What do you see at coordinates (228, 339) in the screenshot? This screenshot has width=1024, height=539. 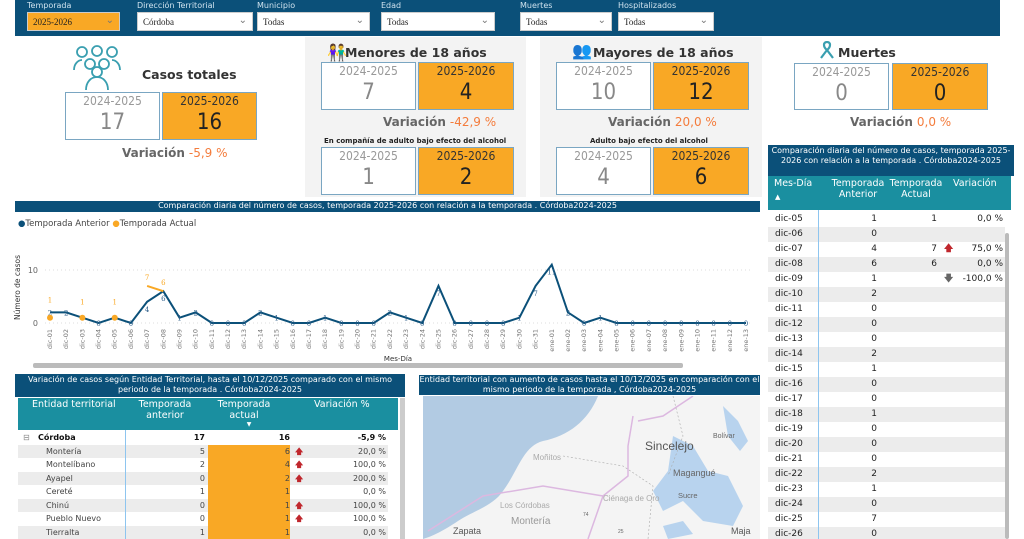 I see `x-tick-label: dic-12` at bounding box center [228, 339].